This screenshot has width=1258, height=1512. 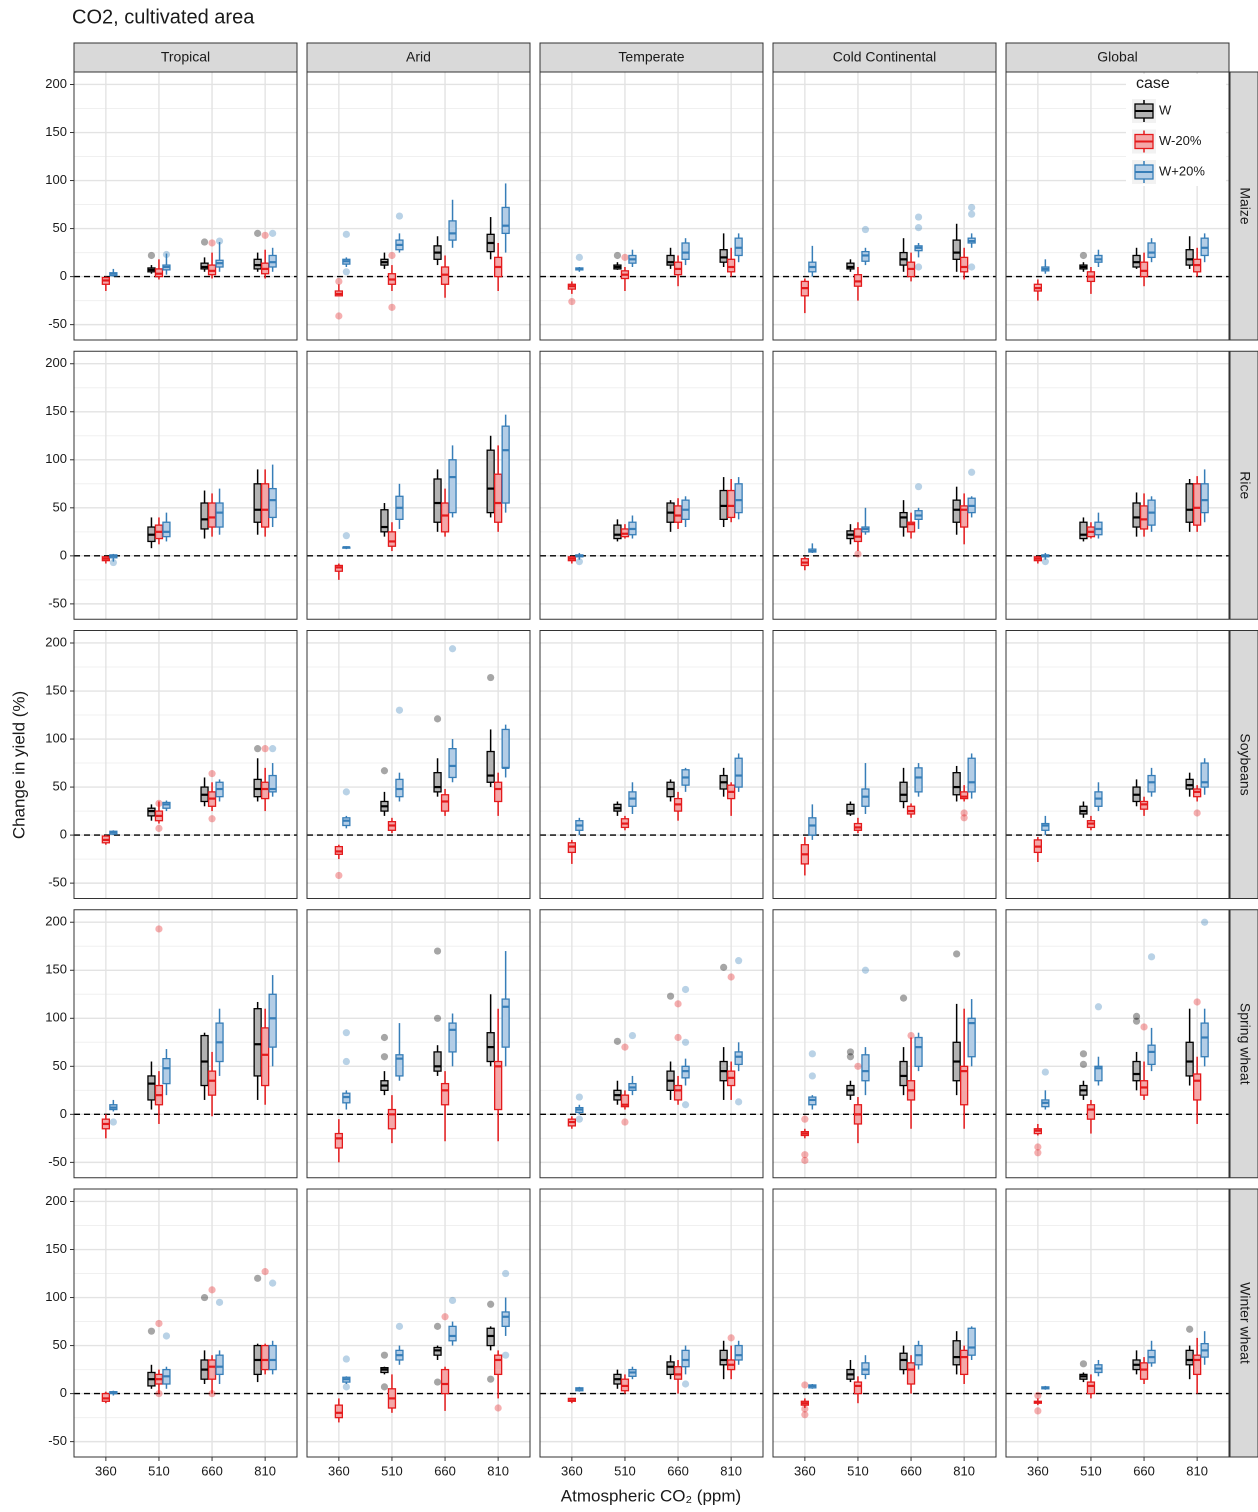 What do you see at coordinates (56, 1017) in the screenshot?
I see `y-tick-label: 100` at bounding box center [56, 1017].